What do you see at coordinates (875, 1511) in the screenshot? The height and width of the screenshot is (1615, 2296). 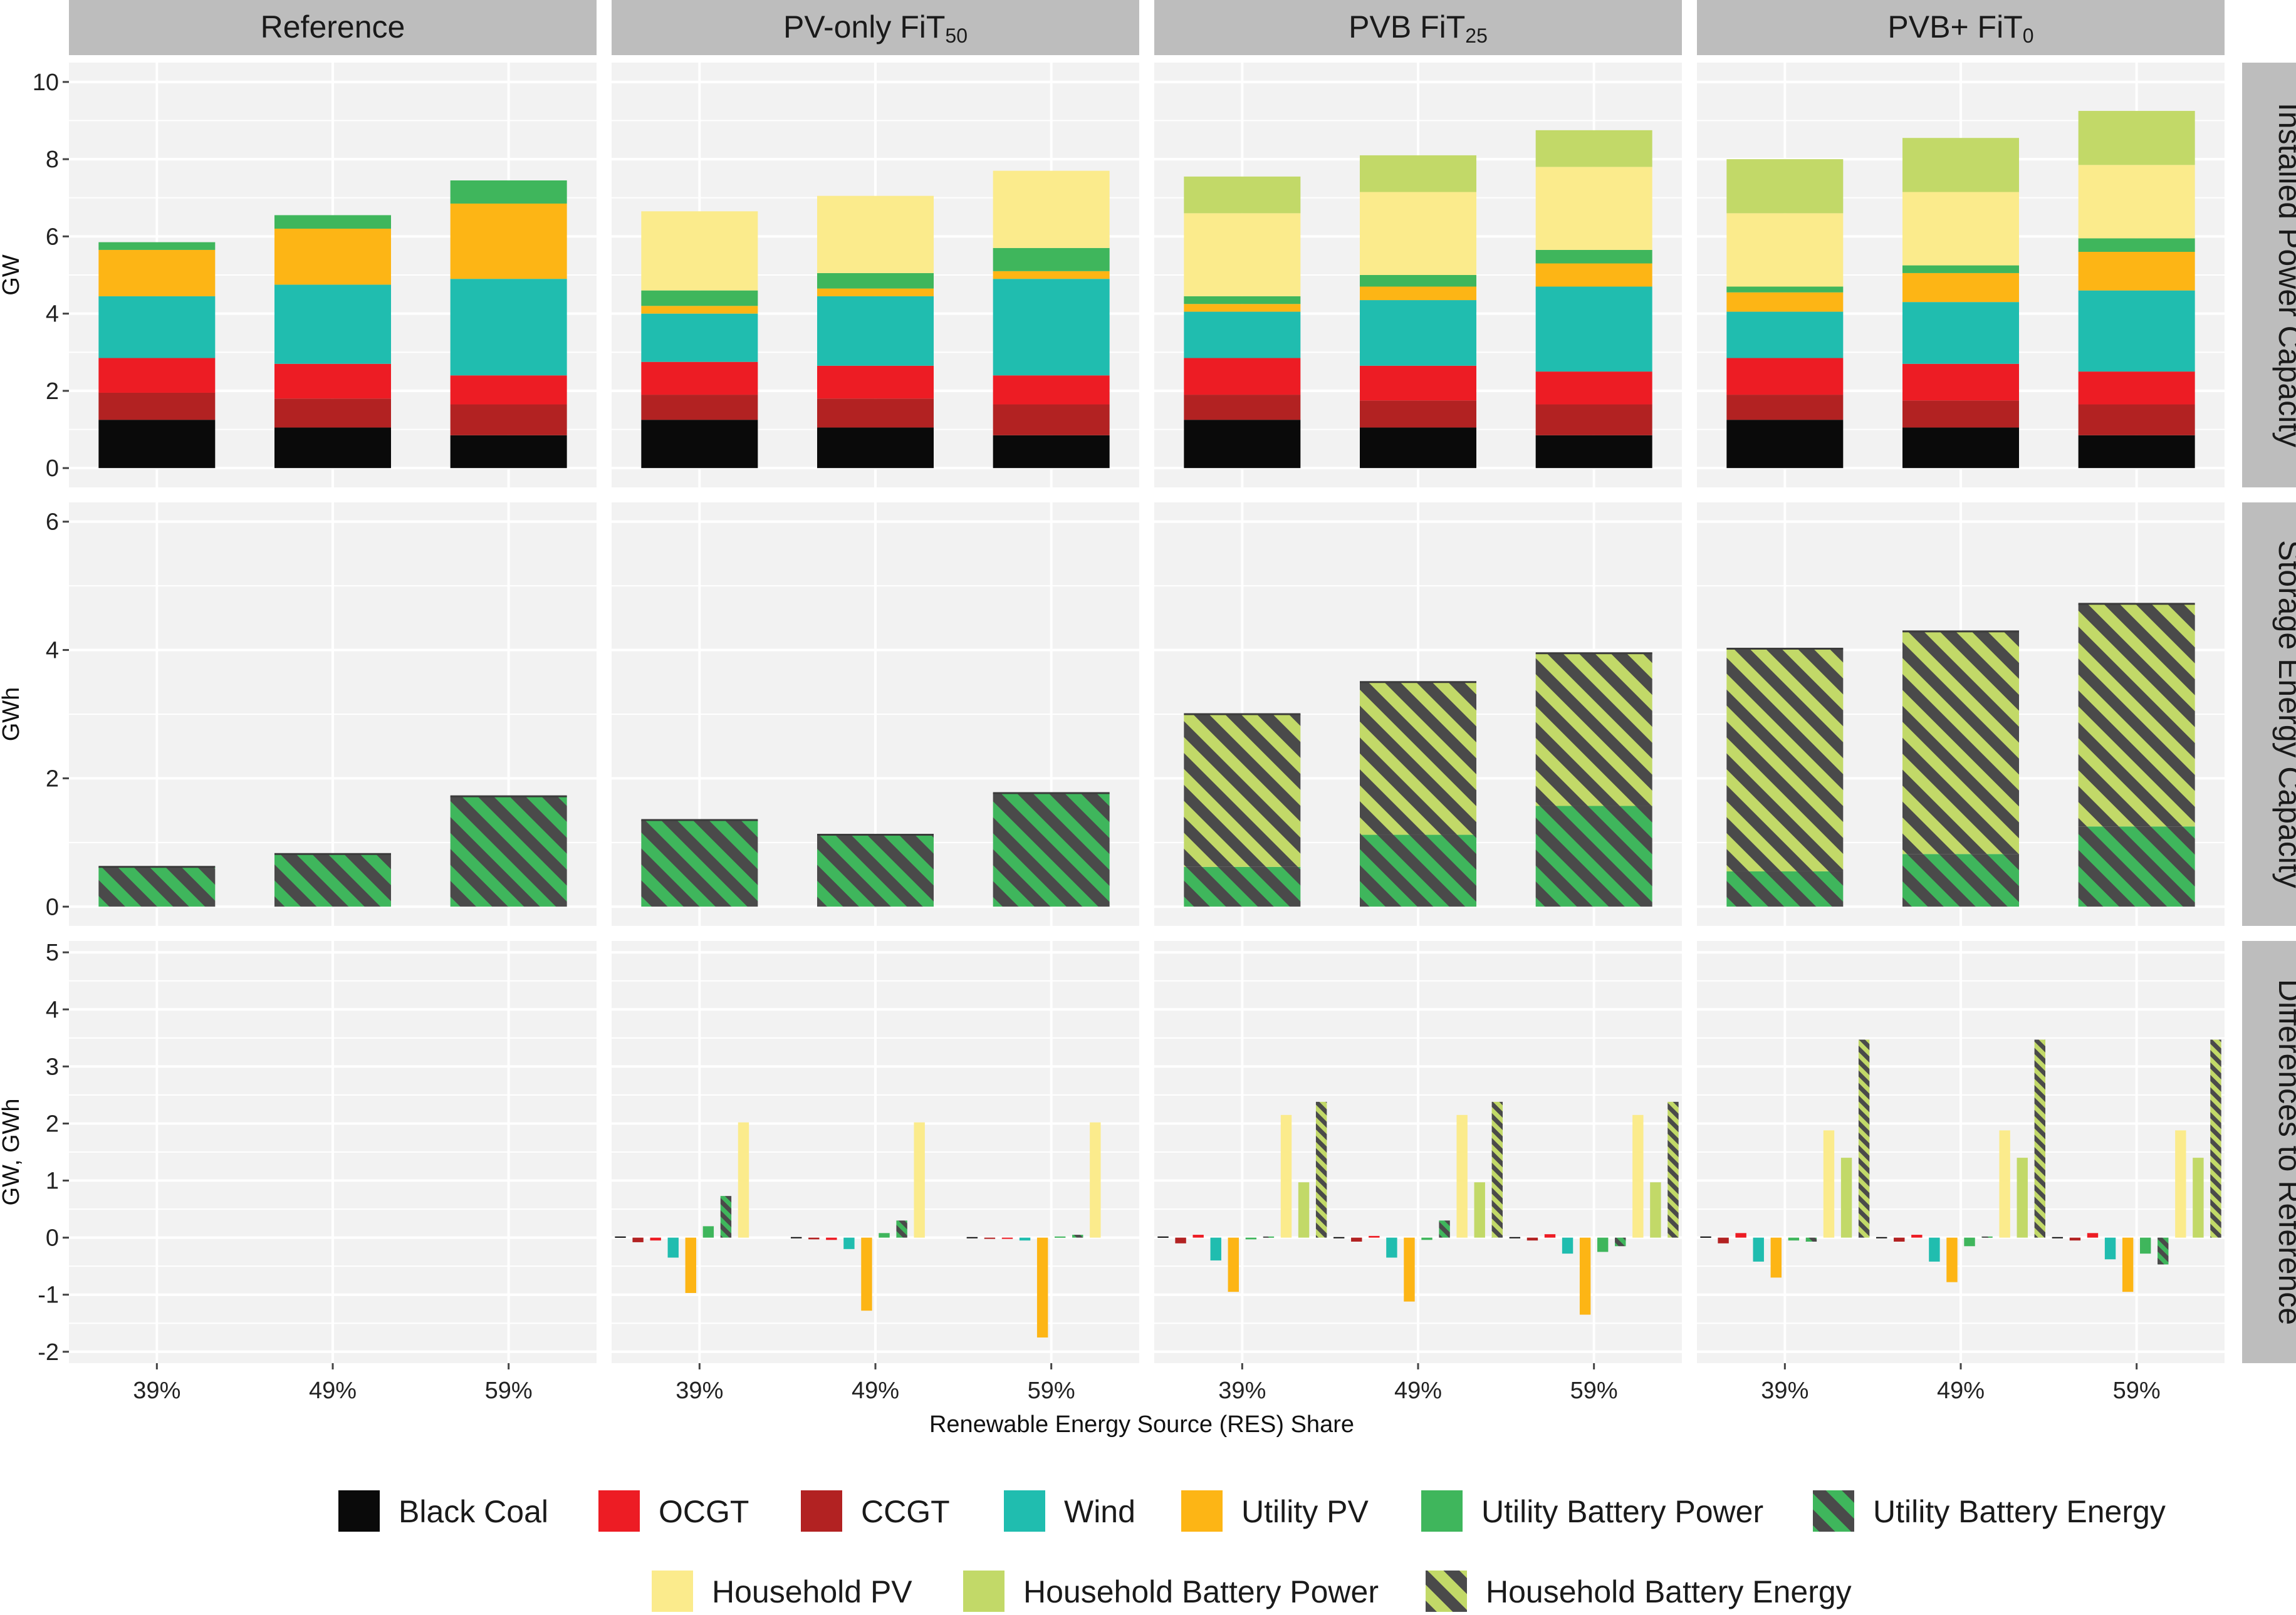 I see `legend-item-ccgt: CCGT` at bounding box center [875, 1511].